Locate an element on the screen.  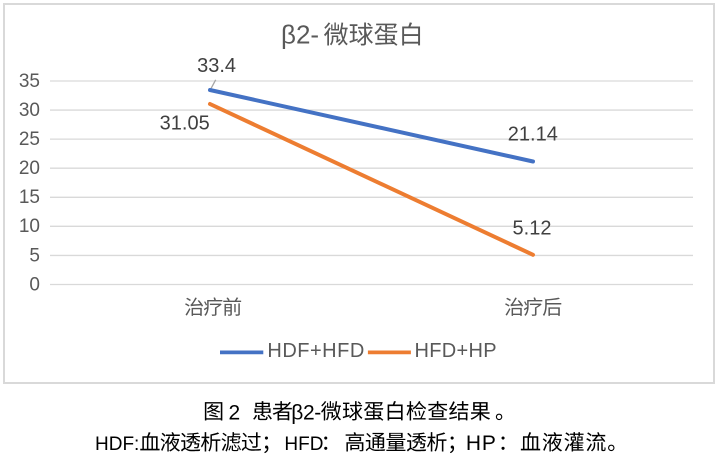
svg-text: 25 is located at coordinates (29, 139).